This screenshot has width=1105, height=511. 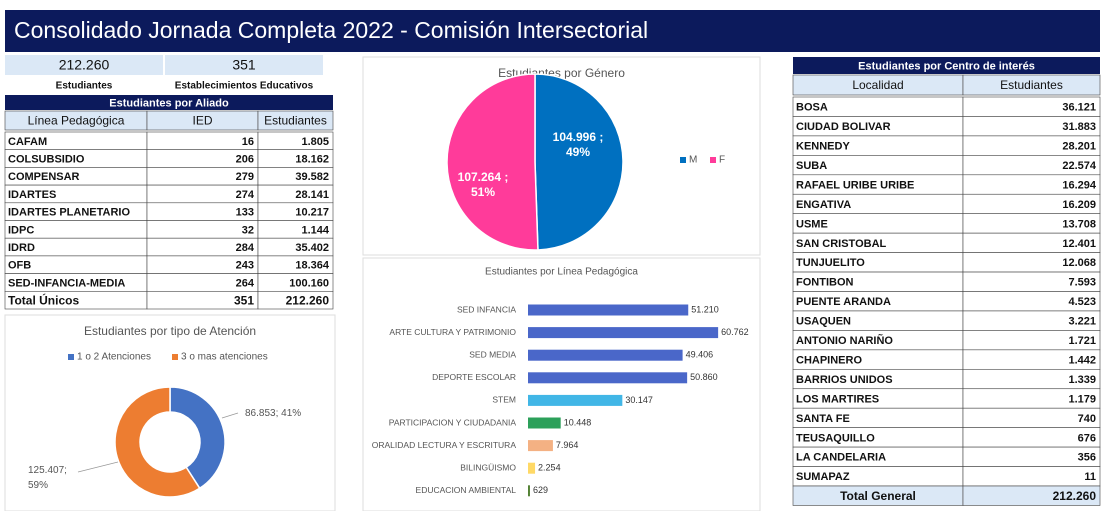 What do you see at coordinates (492, 354) in the screenshot?
I see `category-label: SED MEDIA` at bounding box center [492, 354].